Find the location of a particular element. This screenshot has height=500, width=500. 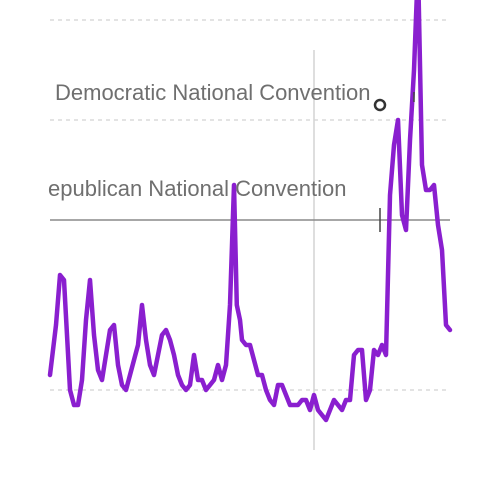

annotation-label-0: Democratic National Convention is located at coordinates (213, 92).